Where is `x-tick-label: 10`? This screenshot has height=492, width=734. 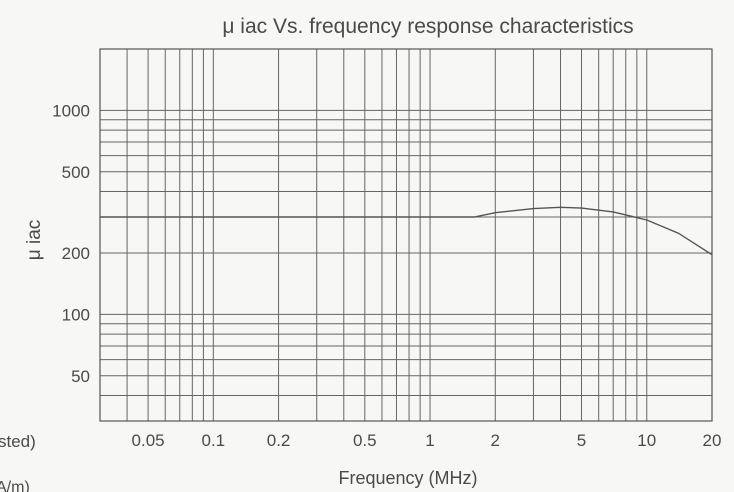 x-tick-label: 10 is located at coordinates (646, 440).